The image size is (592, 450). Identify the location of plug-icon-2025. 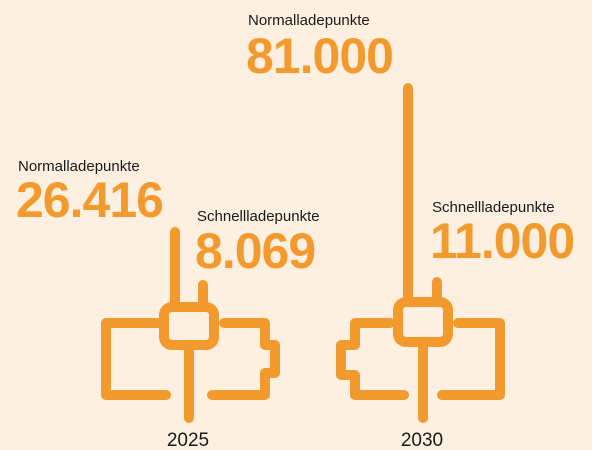
(190, 325).